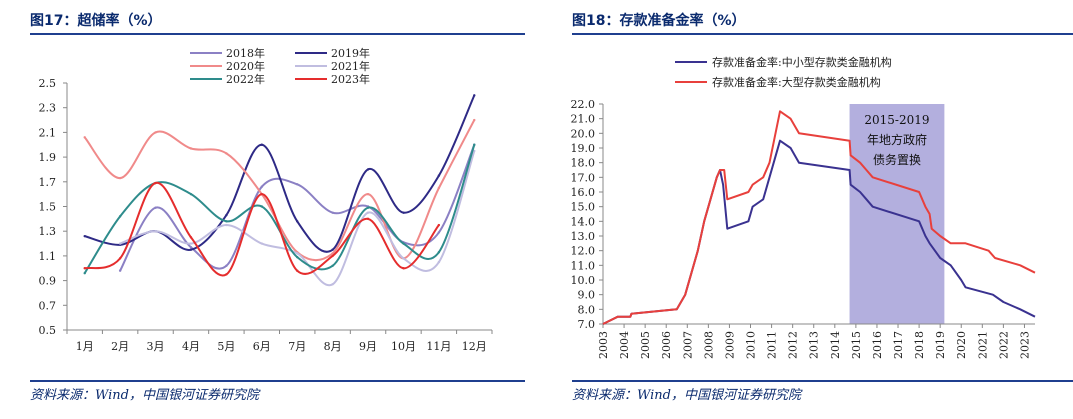 The width and height of the screenshot is (1073, 419). What do you see at coordinates (297, 218) in the screenshot?
I see `series-line-2021年` at bounding box center [297, 218].